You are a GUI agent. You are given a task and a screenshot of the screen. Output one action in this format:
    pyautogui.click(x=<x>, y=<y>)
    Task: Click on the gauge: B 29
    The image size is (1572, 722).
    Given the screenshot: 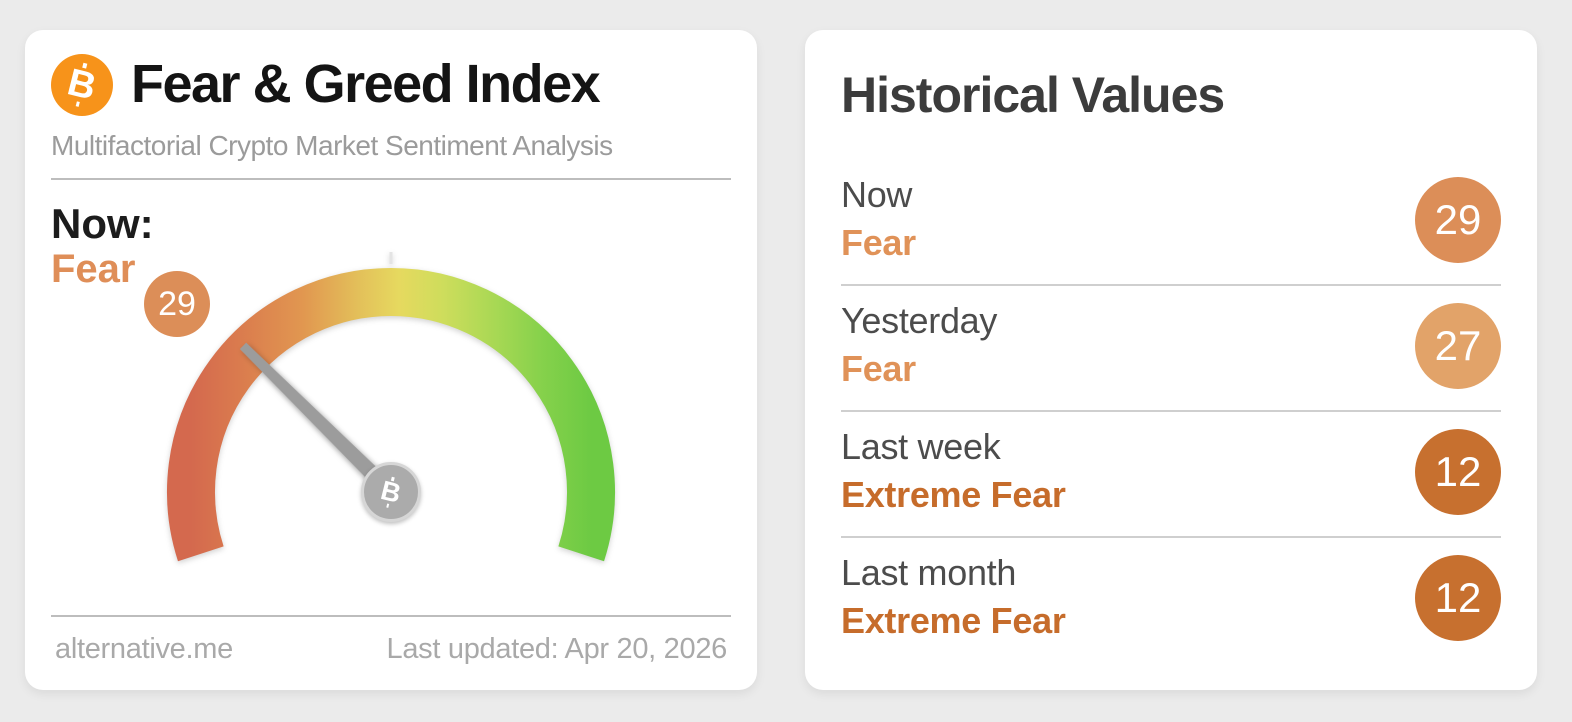 What is the action you would take?
    pyautogui.click(x=391, y=410)
    